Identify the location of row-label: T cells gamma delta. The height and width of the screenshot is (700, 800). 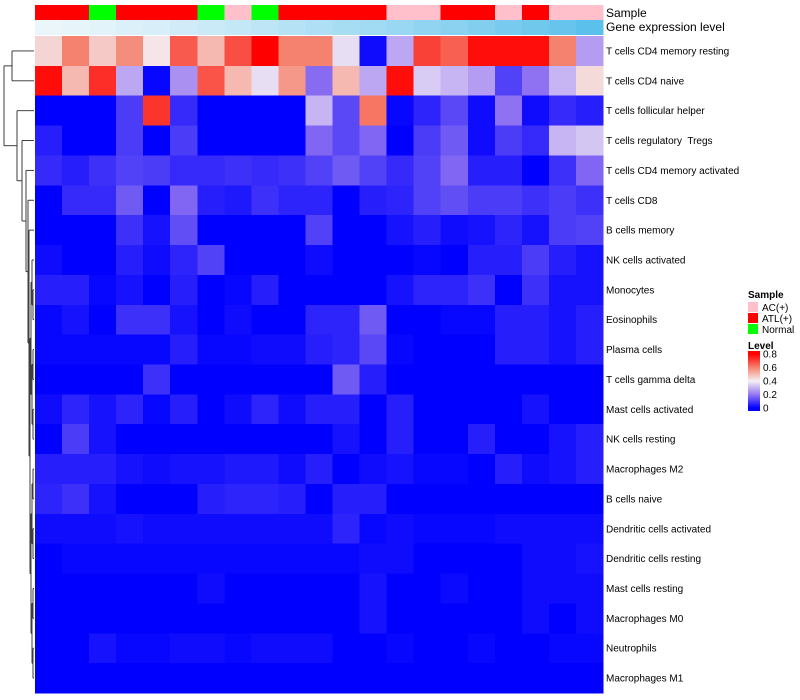
(651, 380).